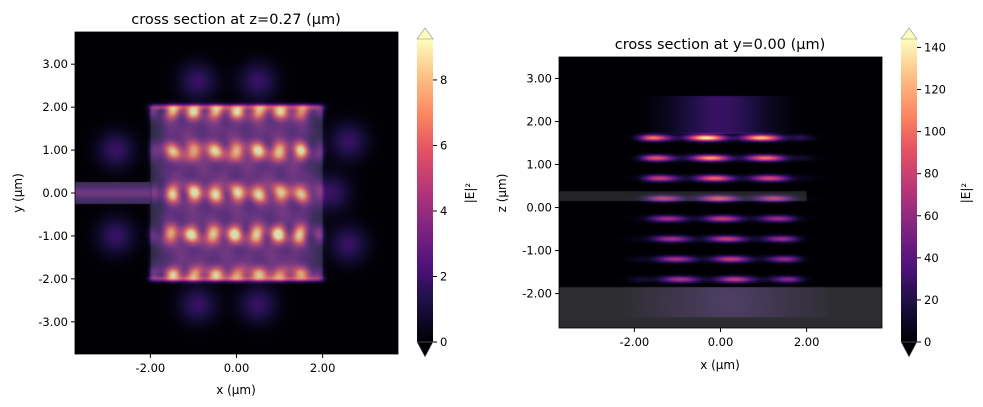 The width and height of the screenshot is (983, 407). Describe the element at coordinates (425, 33) in the screenshot. I see `left-colorbar-max-extend` at that location.